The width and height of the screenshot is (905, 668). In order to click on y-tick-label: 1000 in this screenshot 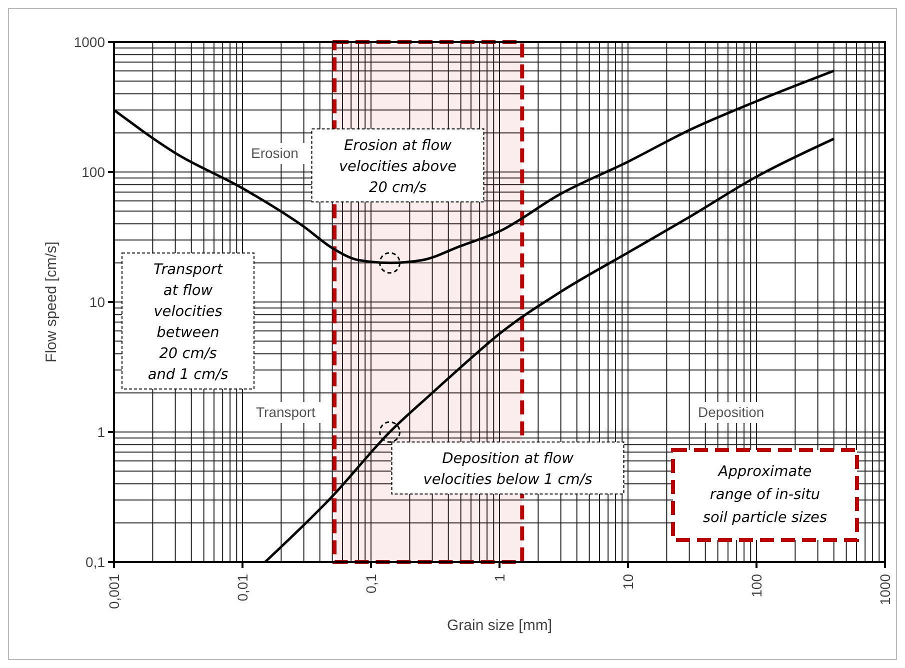, I will do `click(90, 42)`.